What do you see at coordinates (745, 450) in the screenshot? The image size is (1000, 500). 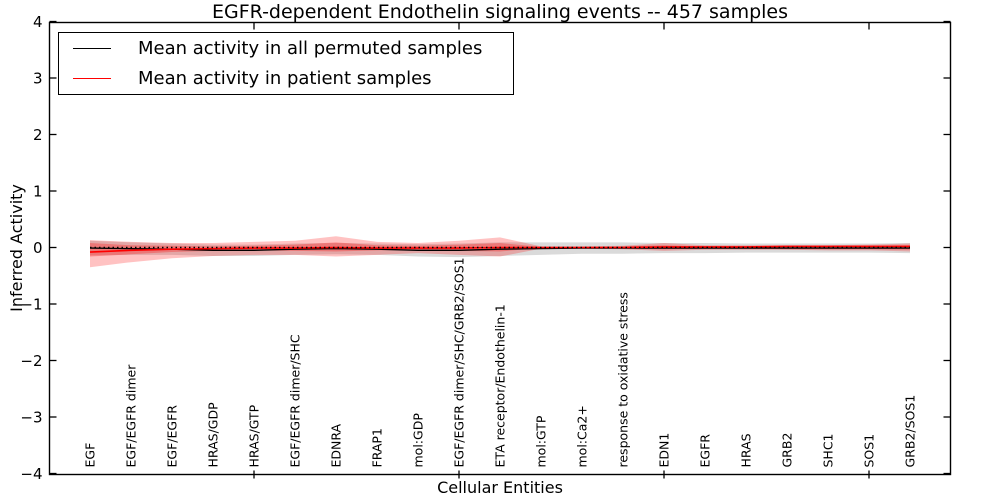 I see `x-tick-label: HRAS` at bounding box center [745, 450].